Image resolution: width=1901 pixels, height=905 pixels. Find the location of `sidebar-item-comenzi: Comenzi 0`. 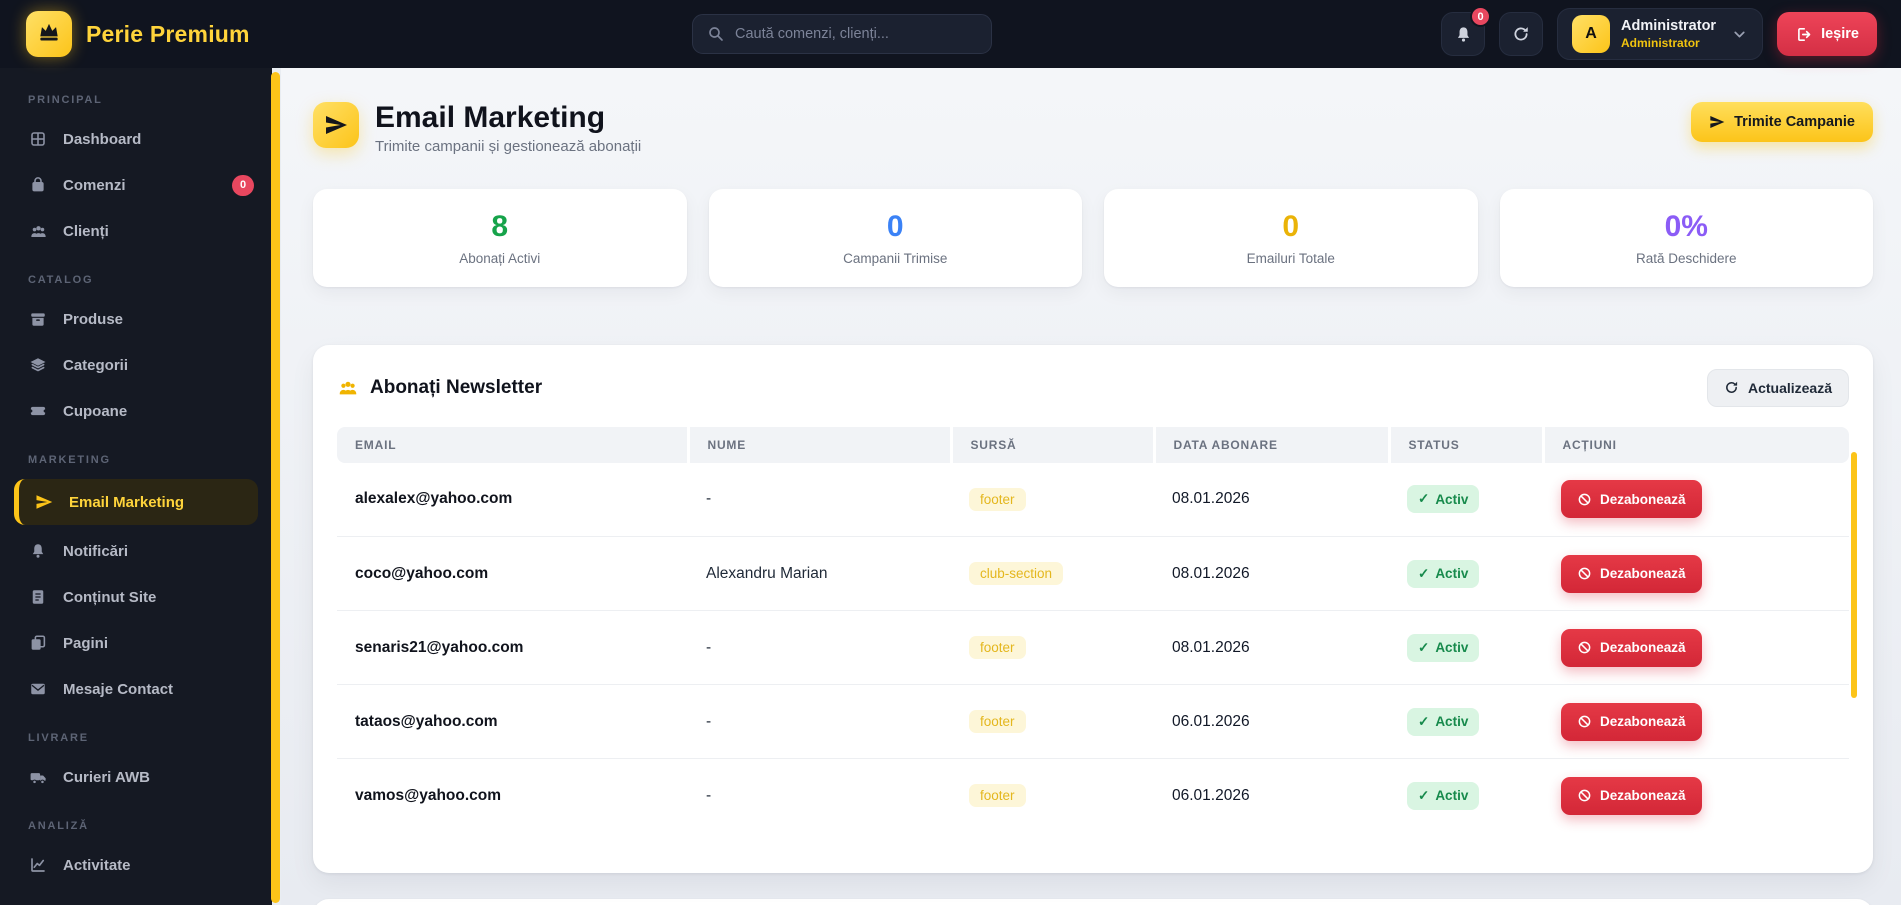

sidebar-item-comenzi: Comenzi 0 is located at coordinates (136, 185).